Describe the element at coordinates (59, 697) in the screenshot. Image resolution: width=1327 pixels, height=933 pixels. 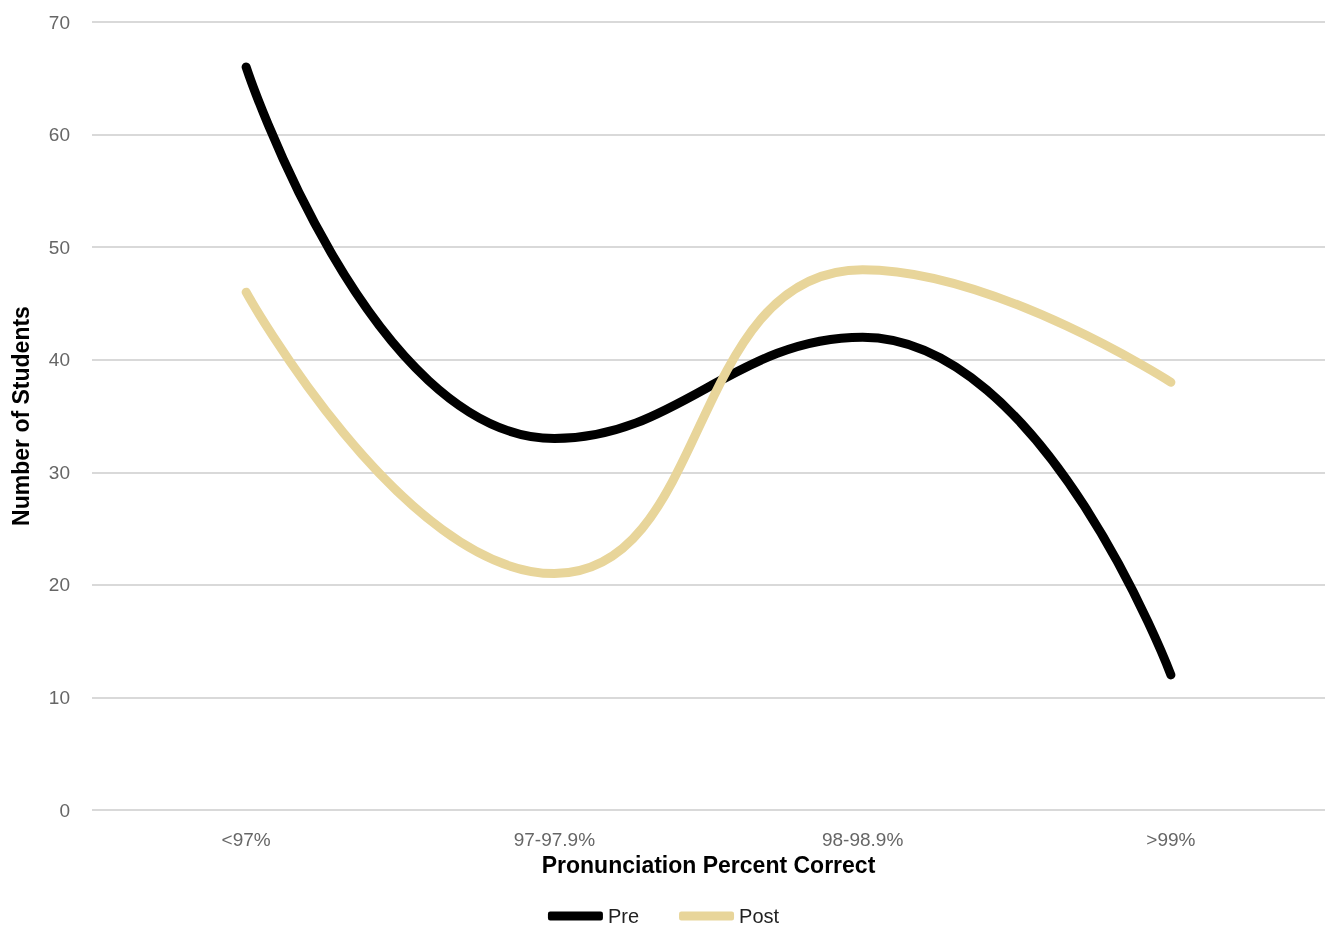
I see `y-tick-label: 10` at that location.